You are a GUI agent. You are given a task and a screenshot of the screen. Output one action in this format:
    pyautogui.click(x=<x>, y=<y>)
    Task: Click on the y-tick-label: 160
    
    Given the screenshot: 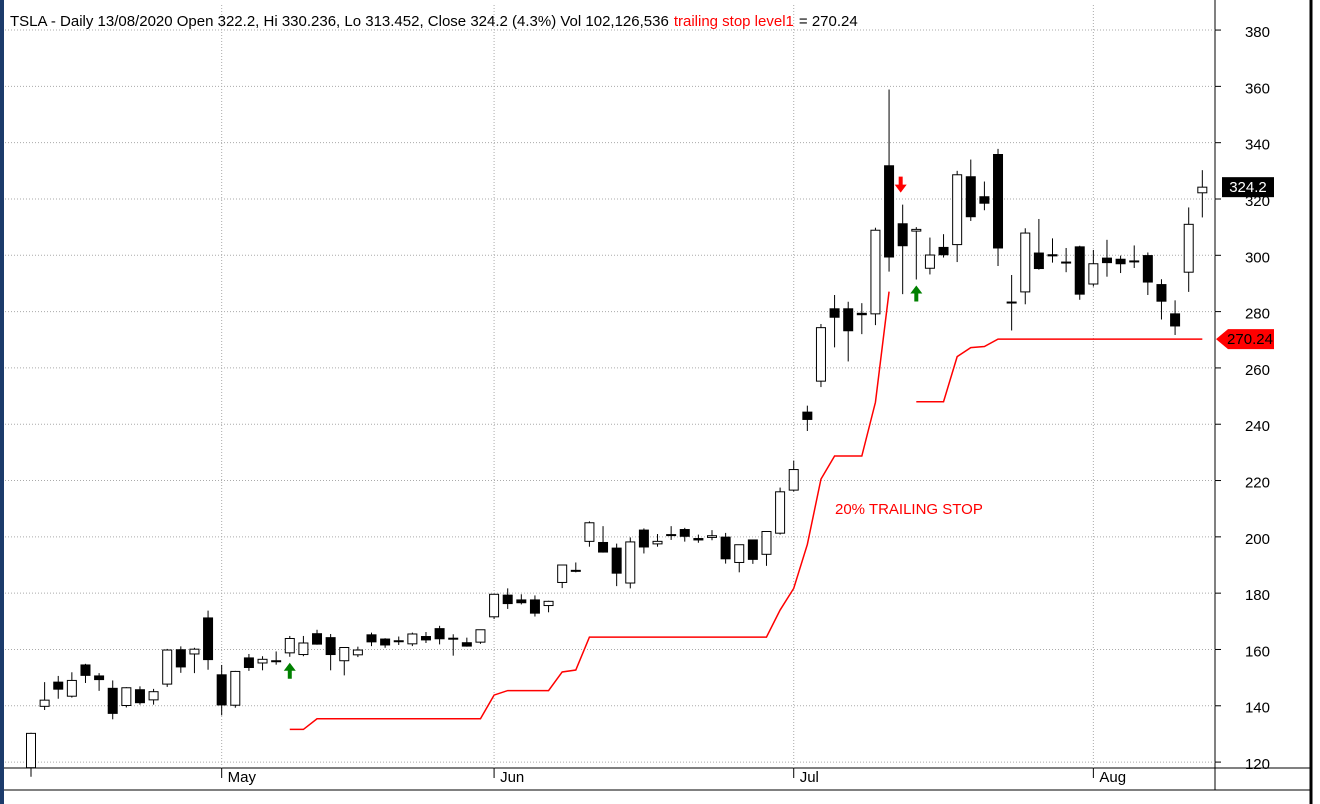 What is the action you would take?
    pyautogui.click(x=1257, y=651)
    